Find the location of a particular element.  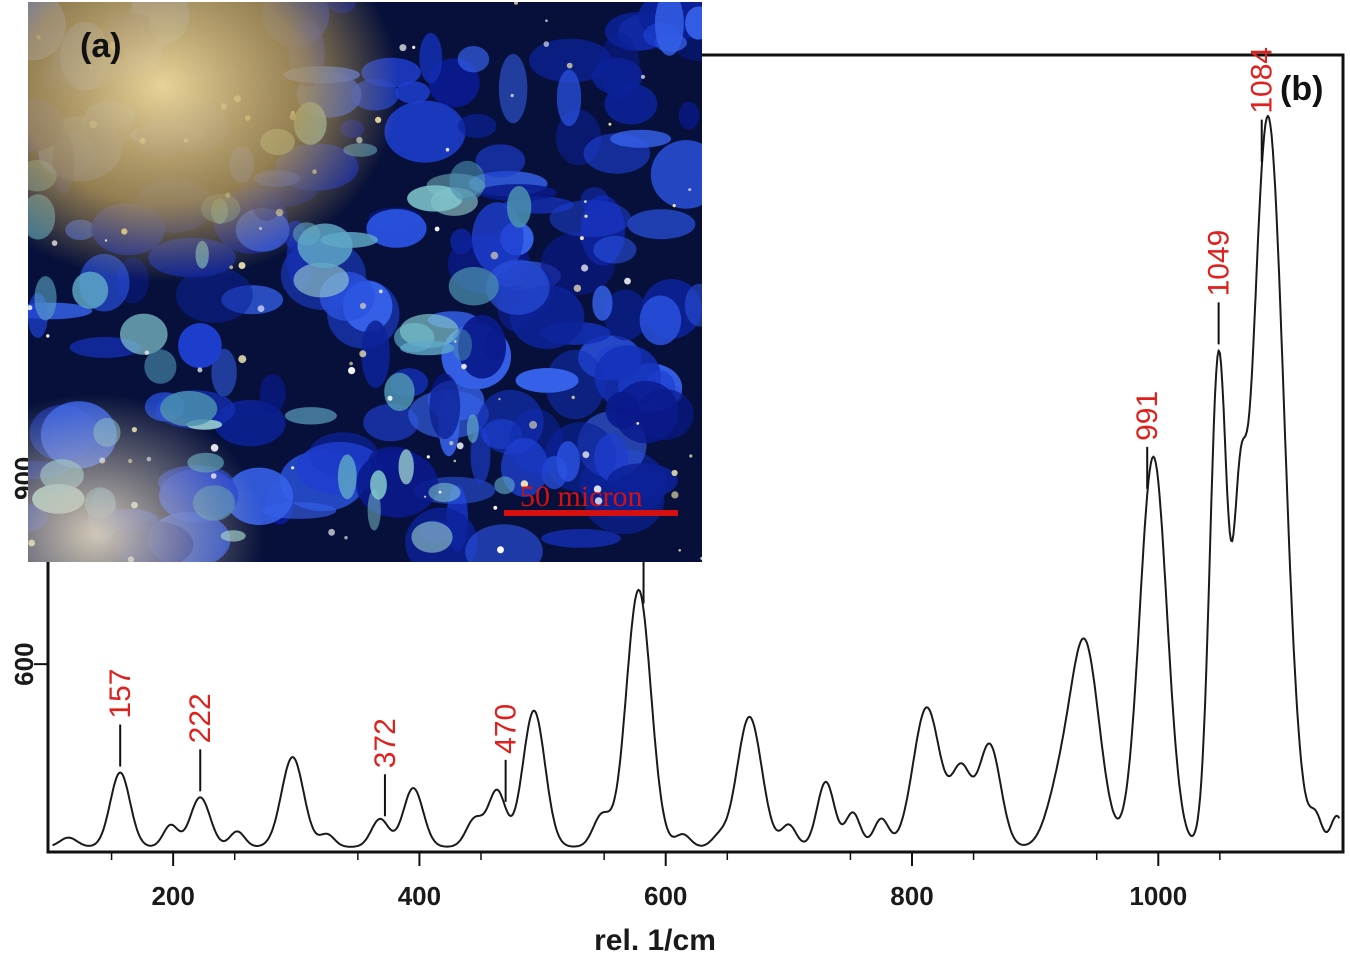

x-tick-label: 400 is located at coordinates (419, 896).